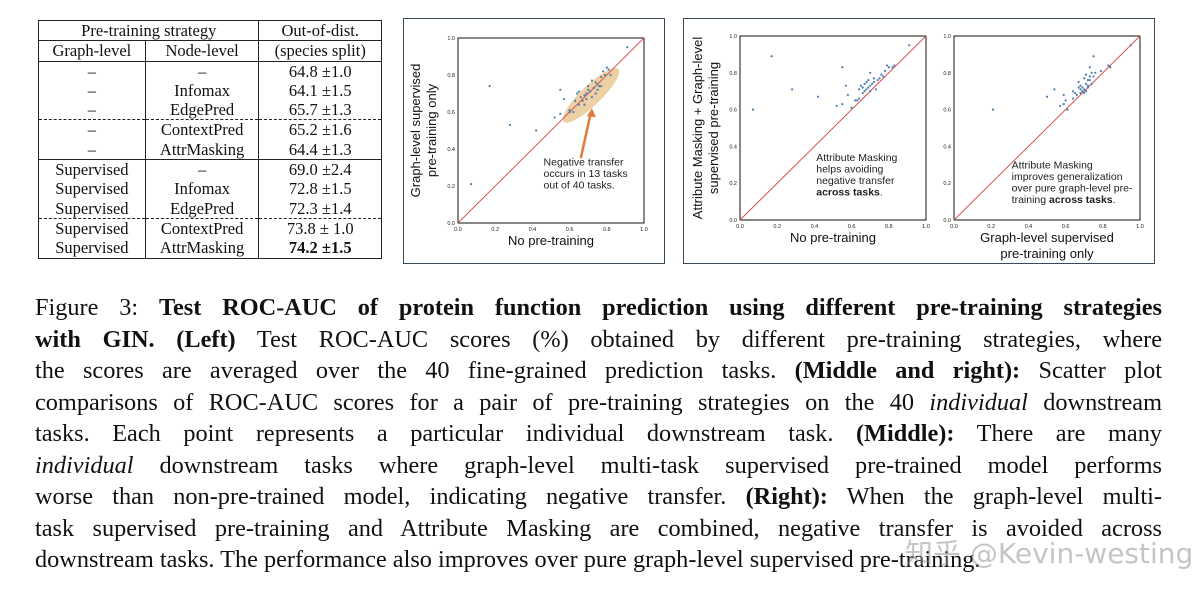 This screenshot has width=1199, height=605. I want to click on x-tick-label: 1.0, so click(926, 227).